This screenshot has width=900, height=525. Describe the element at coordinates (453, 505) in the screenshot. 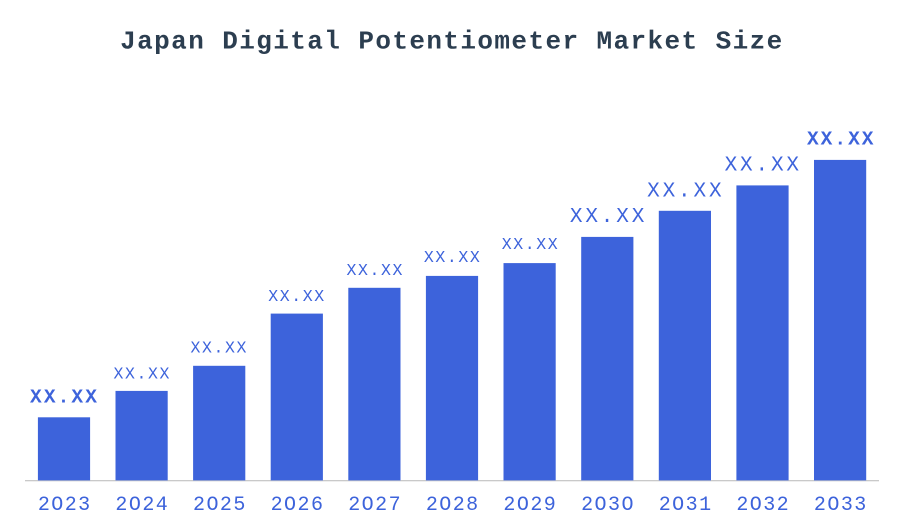

I see `svg-text: 2O28` at that location.